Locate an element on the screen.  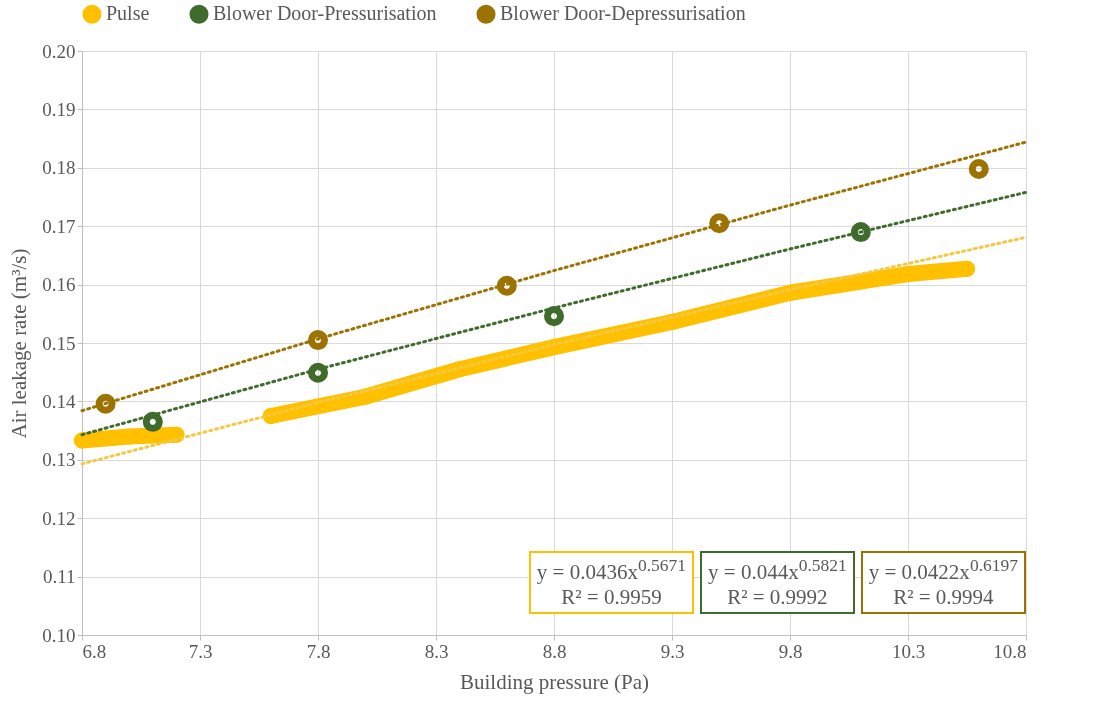
y-tick-label: 0.18 is located at coordinates (59, 168).